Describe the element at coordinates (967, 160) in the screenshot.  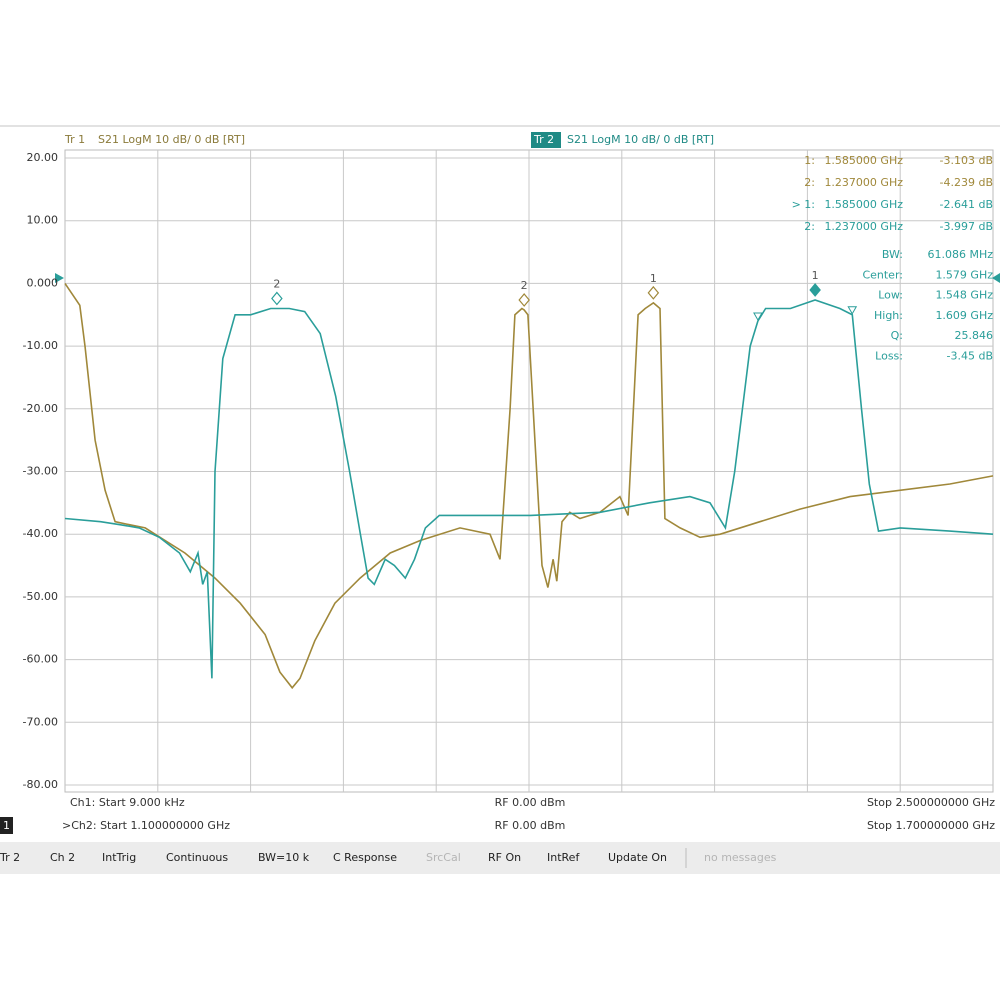
I see `readout-value: -3.103 dB` at that location.